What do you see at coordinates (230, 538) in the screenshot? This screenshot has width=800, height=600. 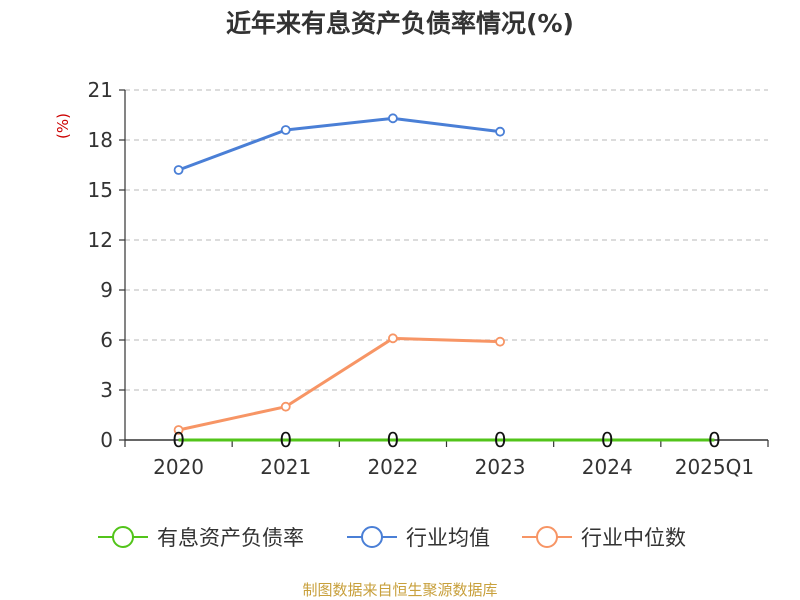 I see `legend-label: 有息资产负债率` at bounding box center [230, 538].